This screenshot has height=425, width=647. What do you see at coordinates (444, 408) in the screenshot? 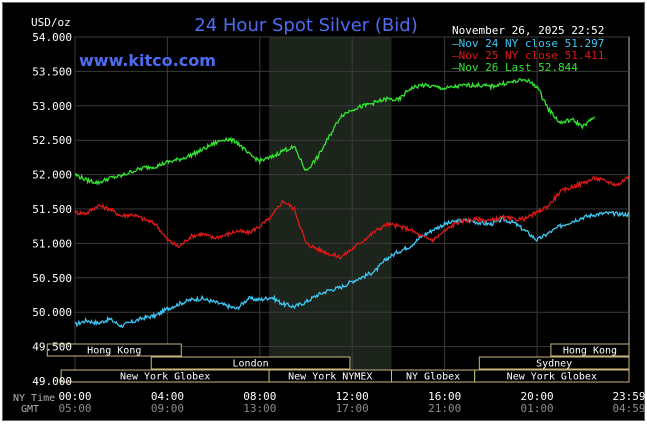
I see `x-tick-label-gmt: 21:00` at bounding box center [444, 408].